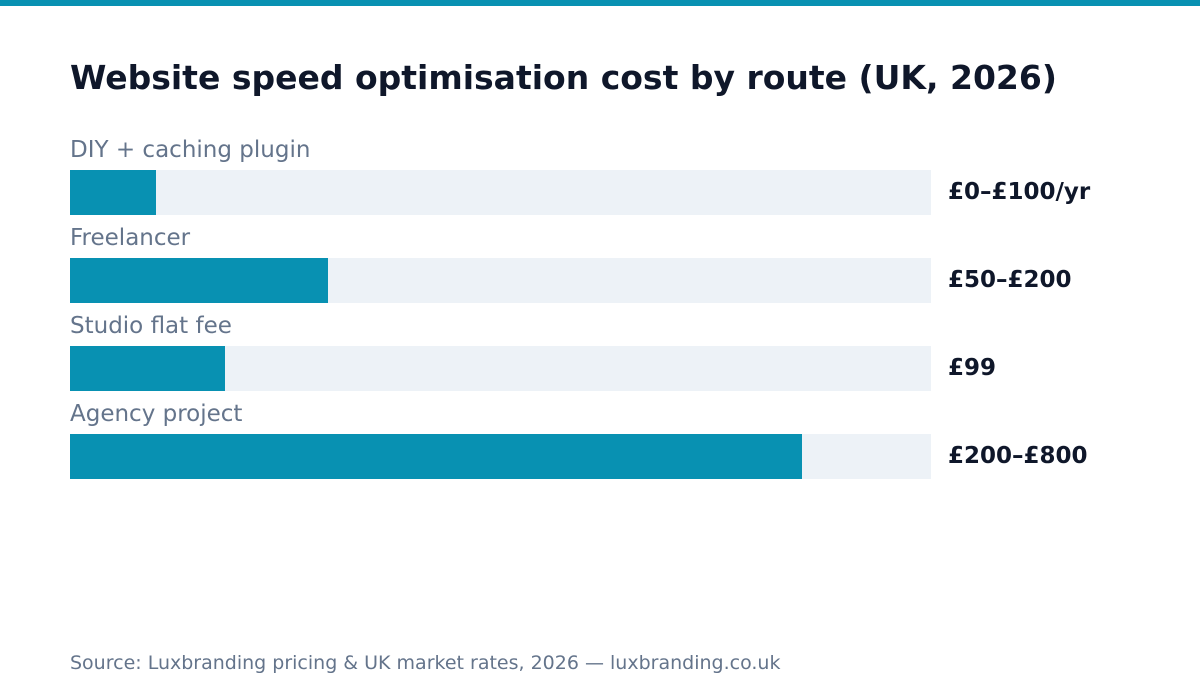  I want to click on bar-category-label: Freelancer, so click(130, 238).